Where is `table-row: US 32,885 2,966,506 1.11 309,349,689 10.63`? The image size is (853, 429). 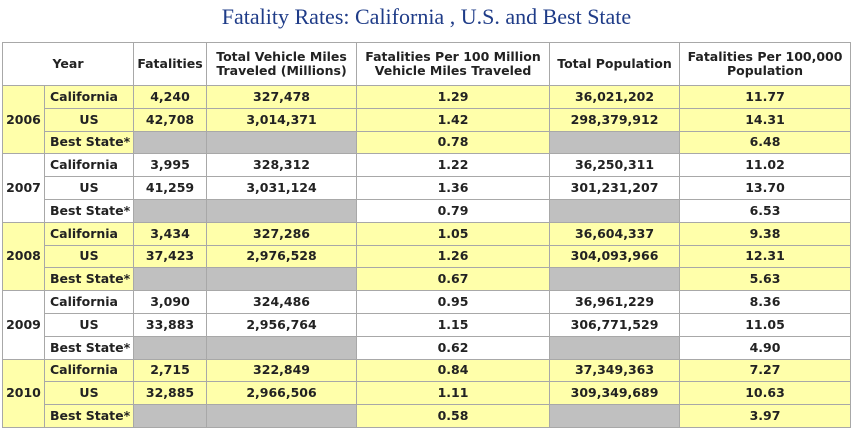 table-row: US 32,885 2,966,506 1.11 309,349,689 10.63 is located at coordinates (427, 393).